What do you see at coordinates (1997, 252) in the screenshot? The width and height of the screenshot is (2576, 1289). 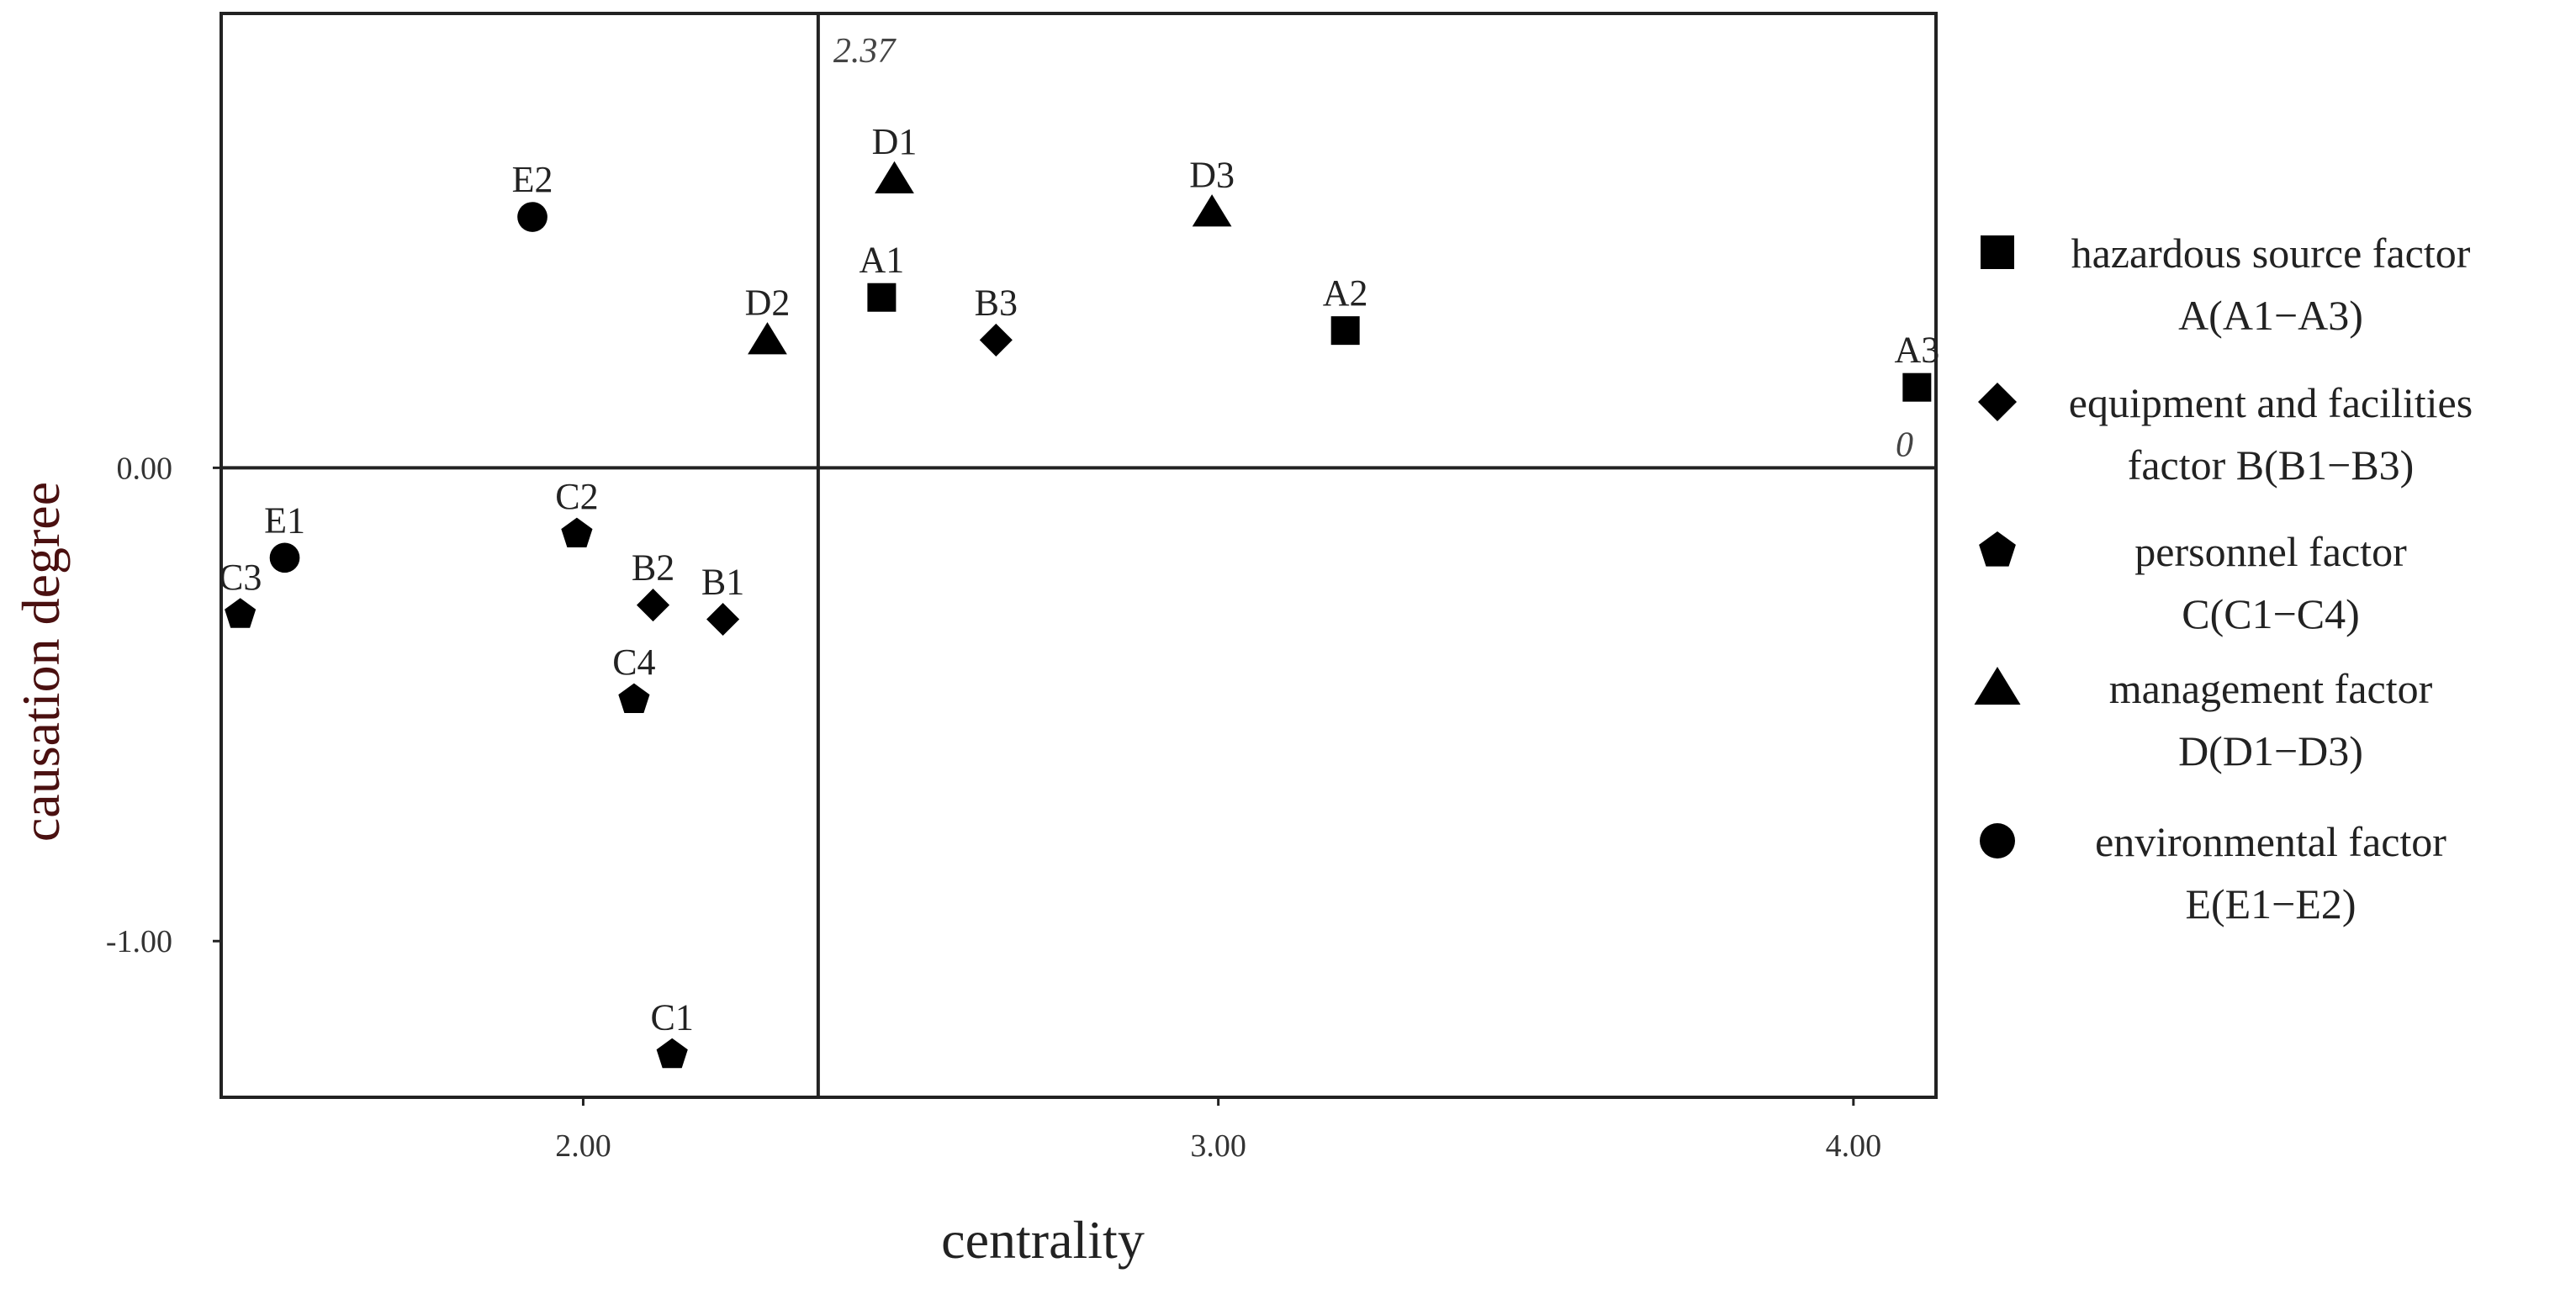 I see `legend-marker-square` at bounding box center [1997, 252].